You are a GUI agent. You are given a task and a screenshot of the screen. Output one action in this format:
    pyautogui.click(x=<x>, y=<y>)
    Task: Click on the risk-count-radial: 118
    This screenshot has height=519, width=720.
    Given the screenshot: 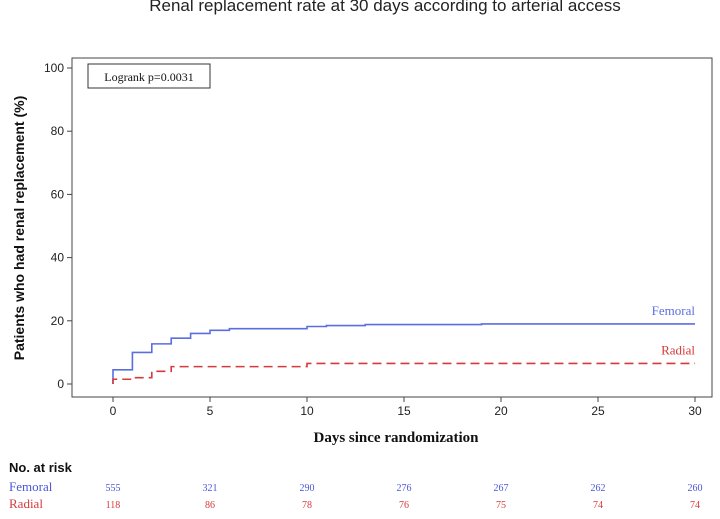 What is the action you would take?
    pyautogui.click(x=113, y=505)
    